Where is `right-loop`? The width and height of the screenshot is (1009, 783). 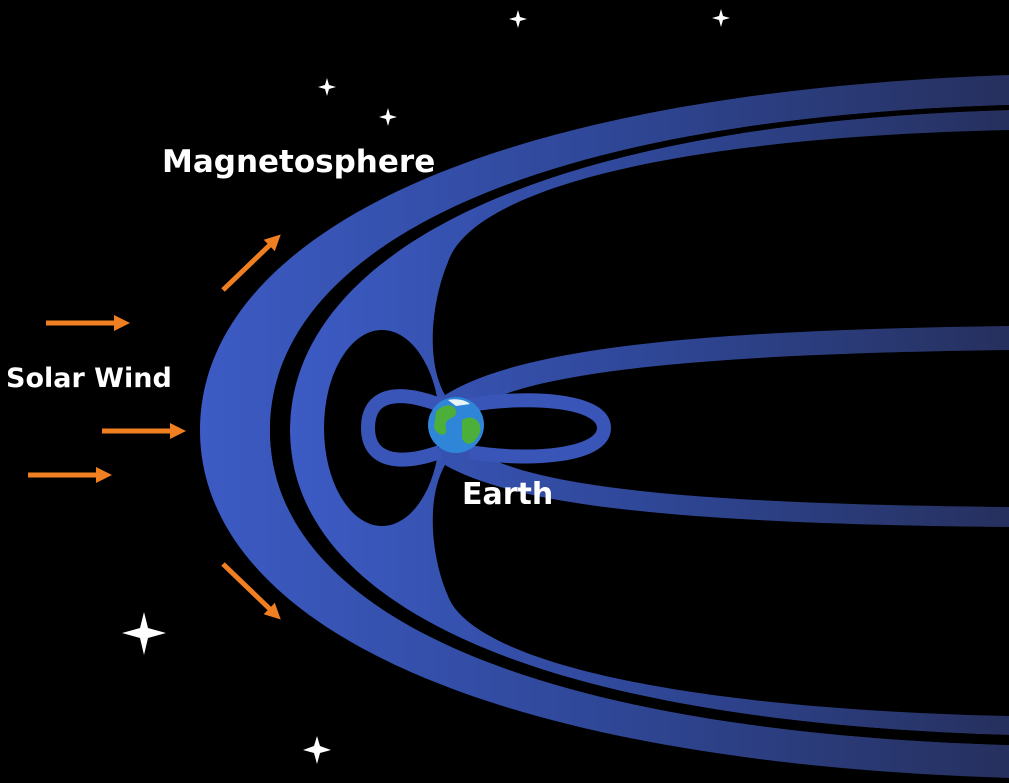
right-loop is located at coordinates (540, 428).